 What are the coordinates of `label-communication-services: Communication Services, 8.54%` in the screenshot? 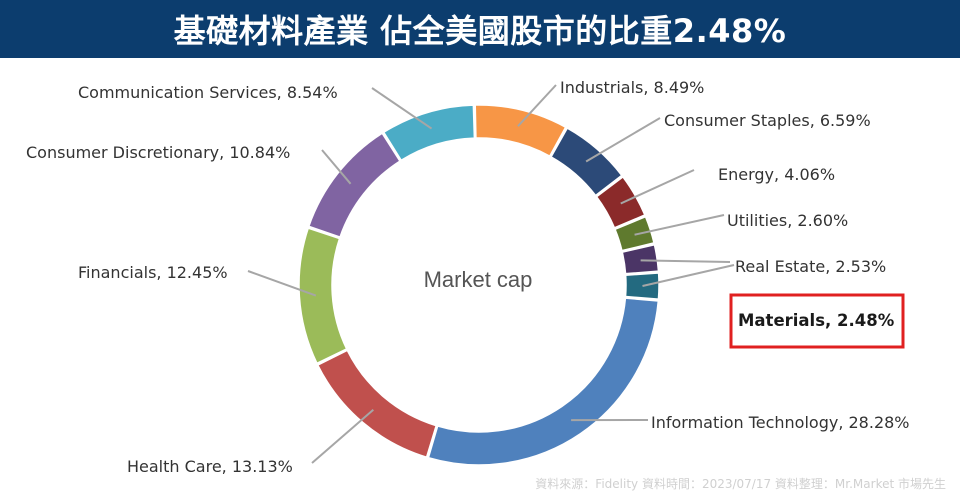 It's located at (208, 92).